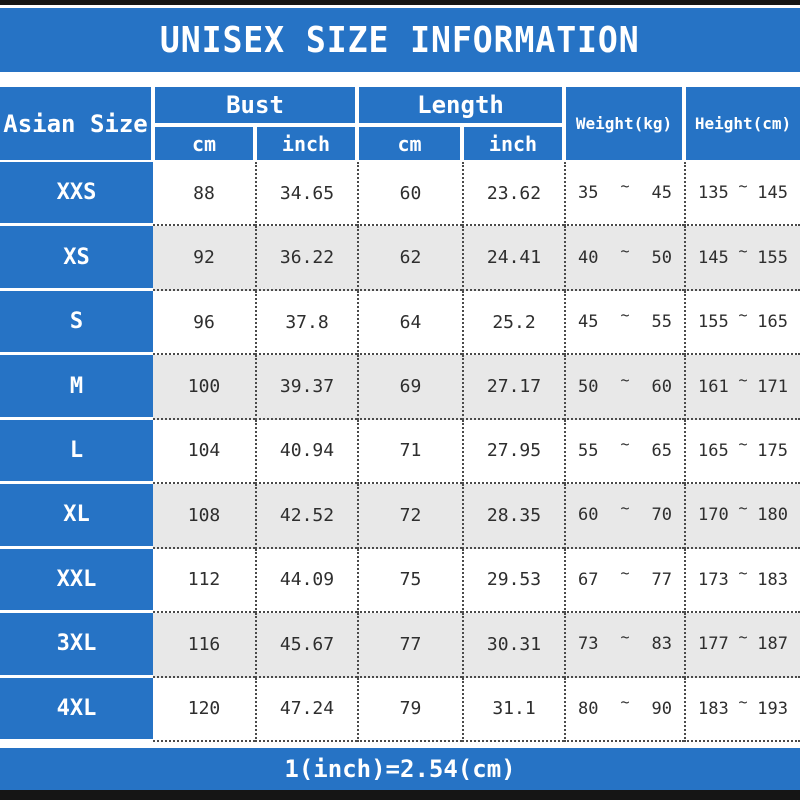 Image resolution: width=800 pixels, height=800 pixels. I want to click on height-cell: 183 ~193, so click(742, 709).